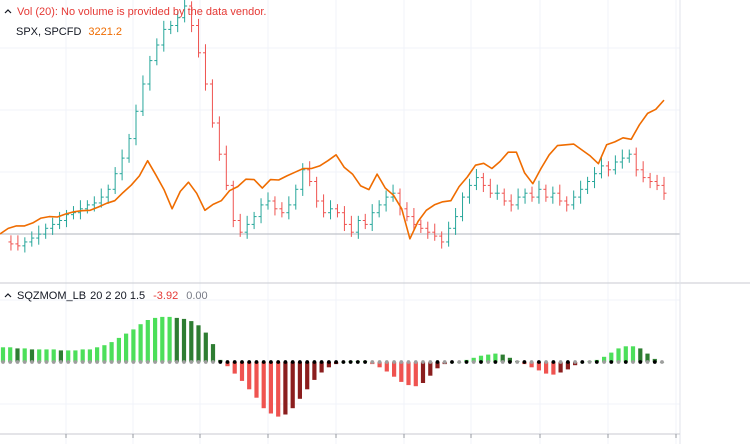 This screenshot has width=750, height=444. I want to click on indicator-legend: SQZMOM_LB 20 2 20 1.5 -3.92 0.00, so click(105, 296).